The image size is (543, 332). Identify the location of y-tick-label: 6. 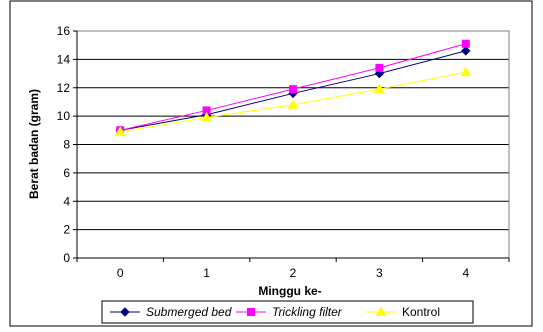
(66, 173).